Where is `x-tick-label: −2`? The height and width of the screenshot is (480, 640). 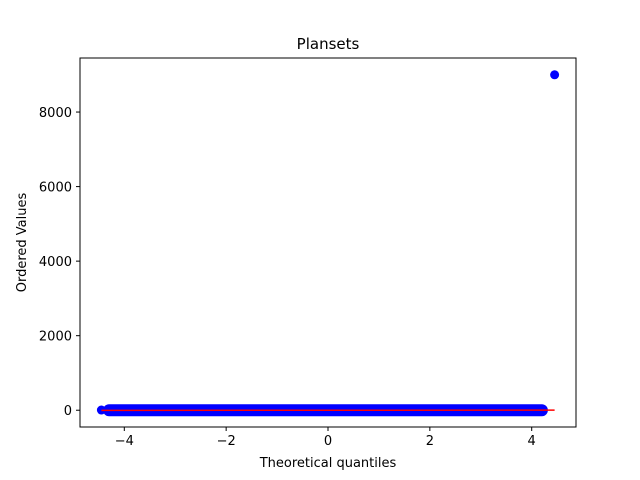
x-tick-label: −2 is located at coordinates (226, 441).